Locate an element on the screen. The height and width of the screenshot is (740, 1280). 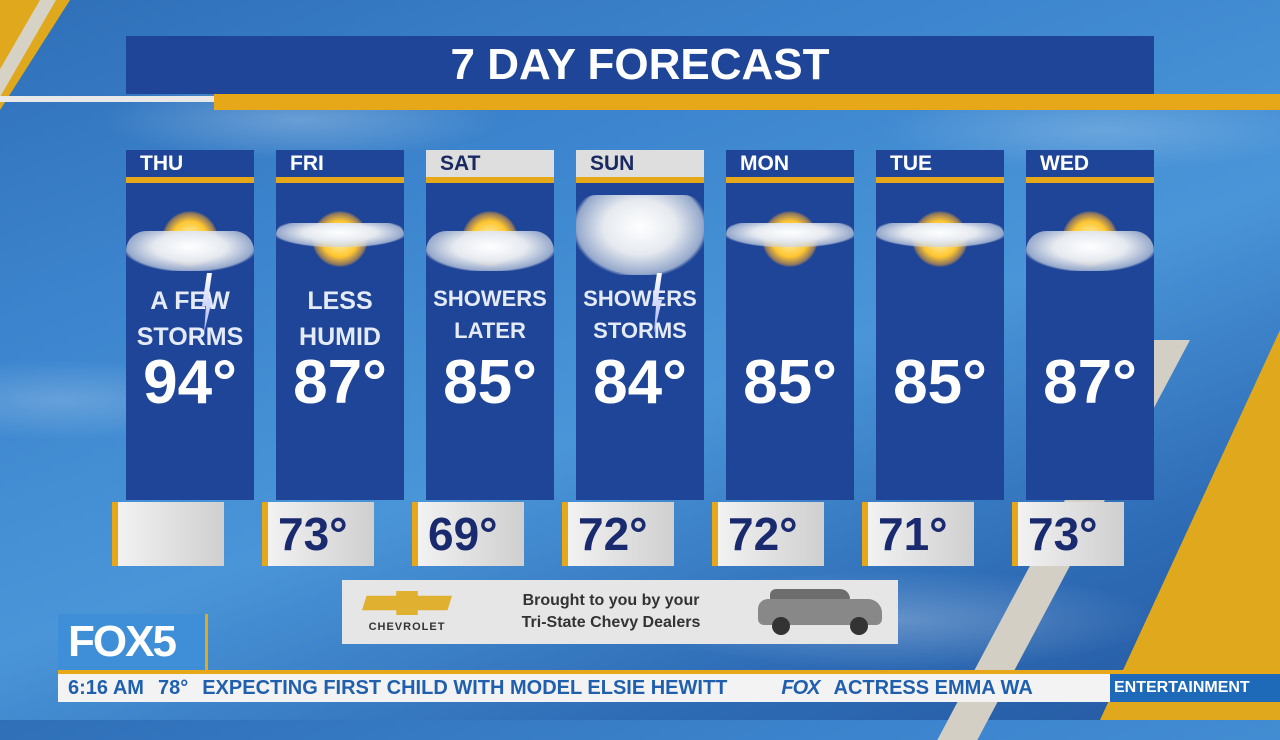
ticker-headline-next: ACTRESS EMMA WA is located at coordinates (933, 687).